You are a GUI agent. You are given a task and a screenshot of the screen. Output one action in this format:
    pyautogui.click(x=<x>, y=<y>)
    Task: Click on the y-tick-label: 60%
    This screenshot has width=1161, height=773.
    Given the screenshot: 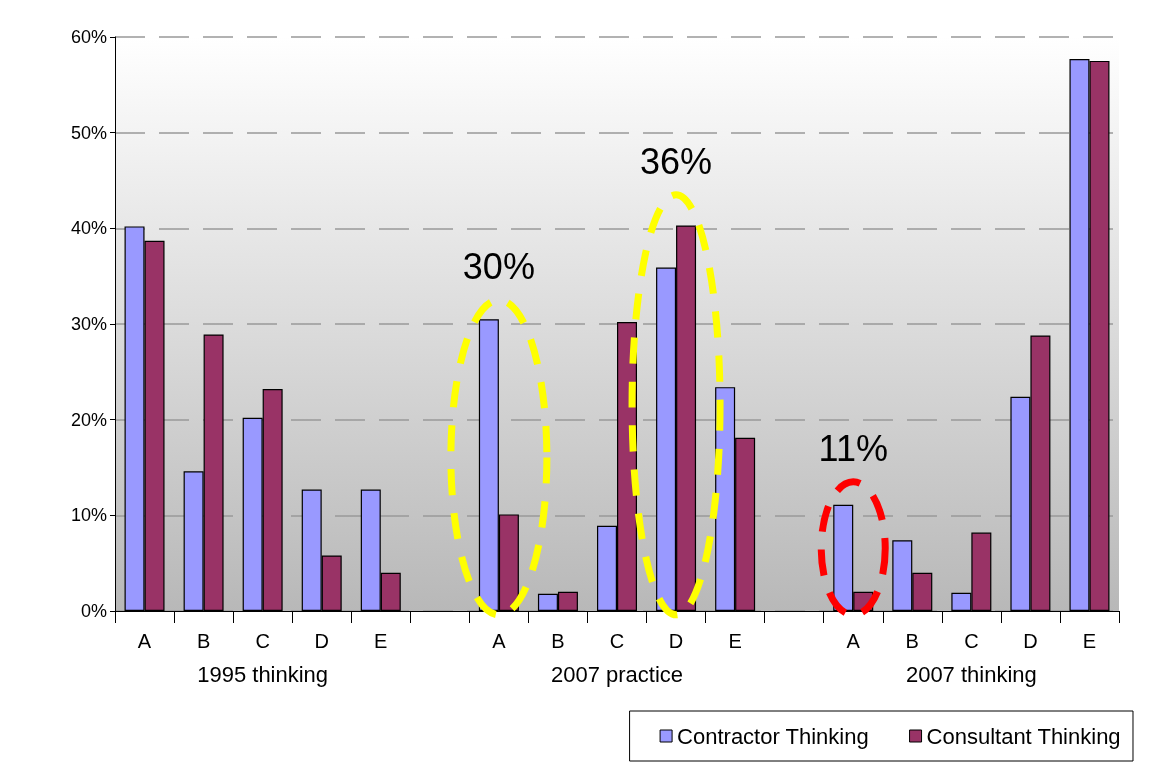 What is the action you would take?
    pyautogui.click(x=88, y=37)
    